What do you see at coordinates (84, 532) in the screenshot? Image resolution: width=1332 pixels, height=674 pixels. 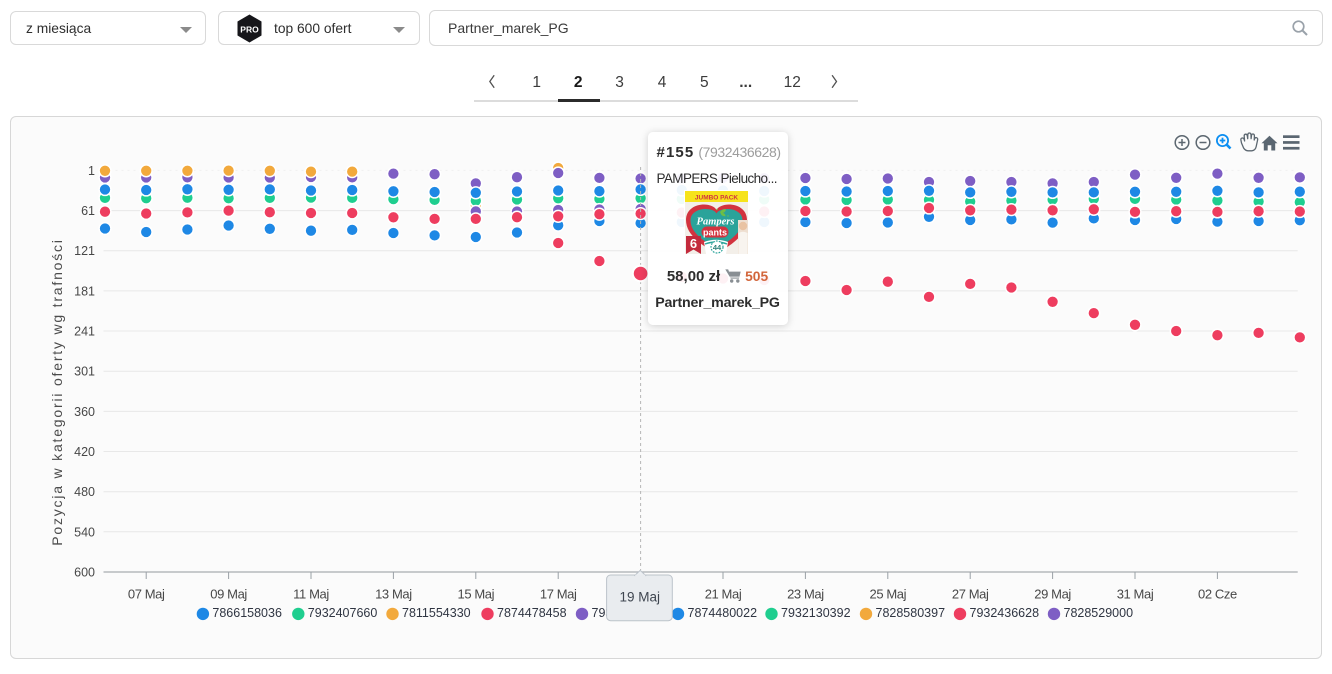 I see `svg-text: 540` at bounding box center [84, 532].